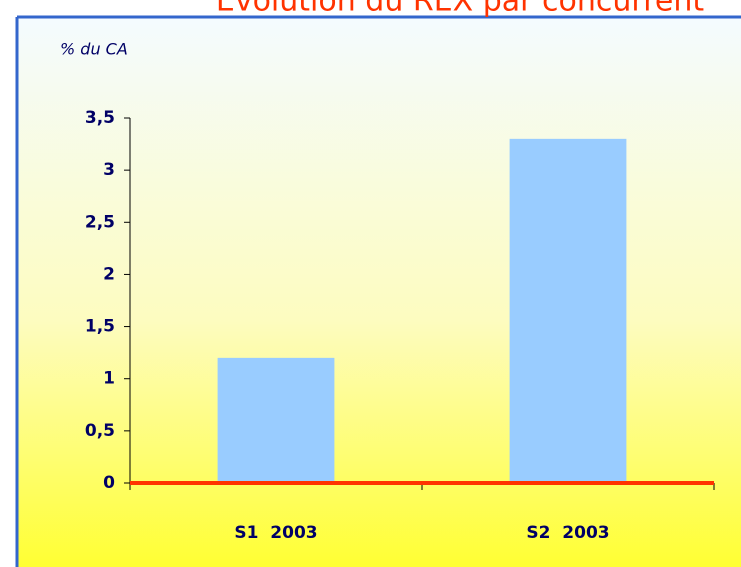 The image size is (741, 567). I want to click on y-tick-label: 0, so click(109, 483).